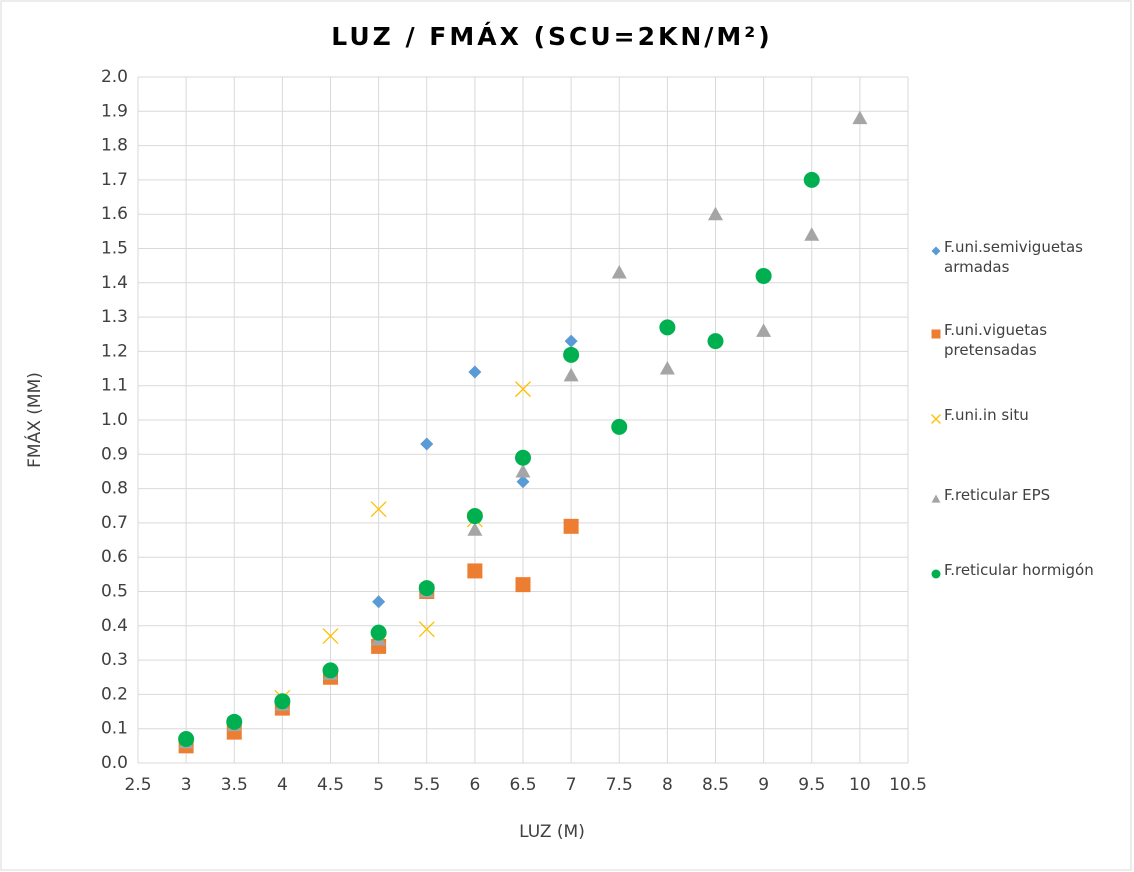 This screenshot has height=872, width=1134. Describe the element at coordinates (114, 146) in the screenshot. I see `y-tick-label: 1.8` at that location.